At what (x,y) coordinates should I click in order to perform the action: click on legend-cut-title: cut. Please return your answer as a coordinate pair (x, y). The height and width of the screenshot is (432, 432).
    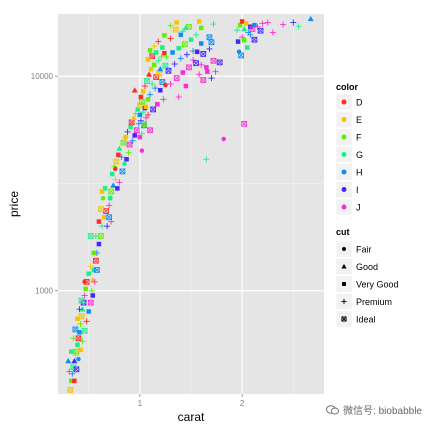
    Looking at the image, I should click on (343, 232).